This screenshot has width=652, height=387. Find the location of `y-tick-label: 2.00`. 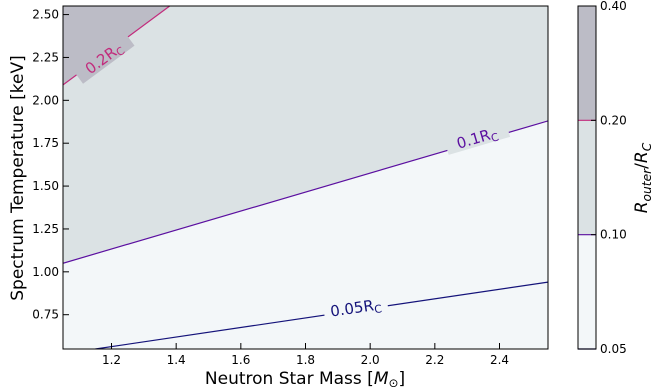

y-tick-label: 2.00 is located at coordinates (45, 100).